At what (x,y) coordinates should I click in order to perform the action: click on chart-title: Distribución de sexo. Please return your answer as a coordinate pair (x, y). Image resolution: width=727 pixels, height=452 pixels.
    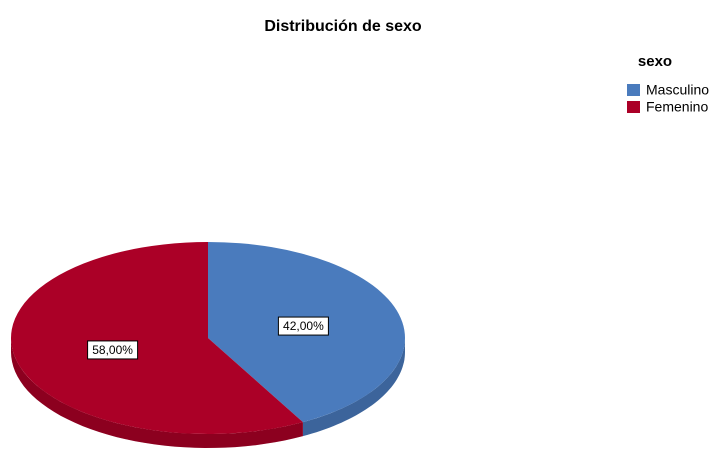
    Looking at the image, I should click on (343, 26).